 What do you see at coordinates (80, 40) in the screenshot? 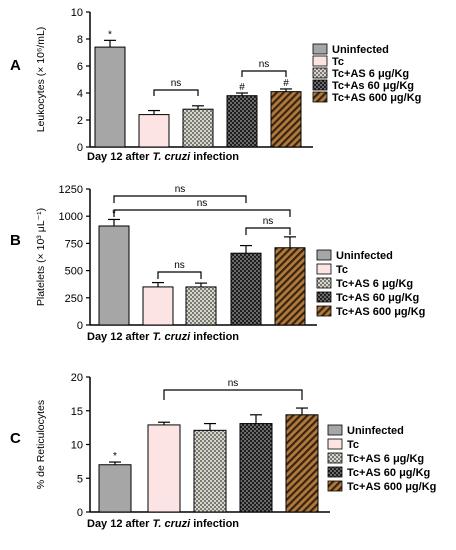
I see `y-tick-label: 8` at bounding box center [80, 40].